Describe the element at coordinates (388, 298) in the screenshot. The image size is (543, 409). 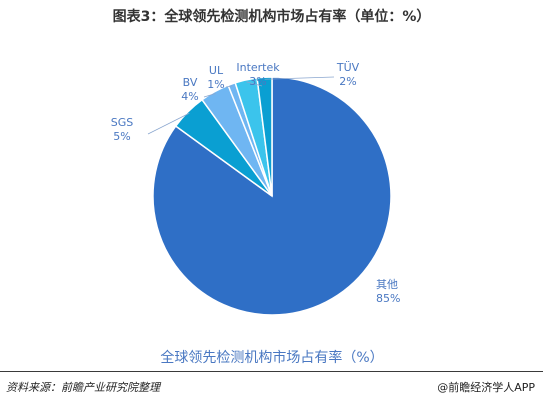
I see `slice-value-other: 85%` at that location.